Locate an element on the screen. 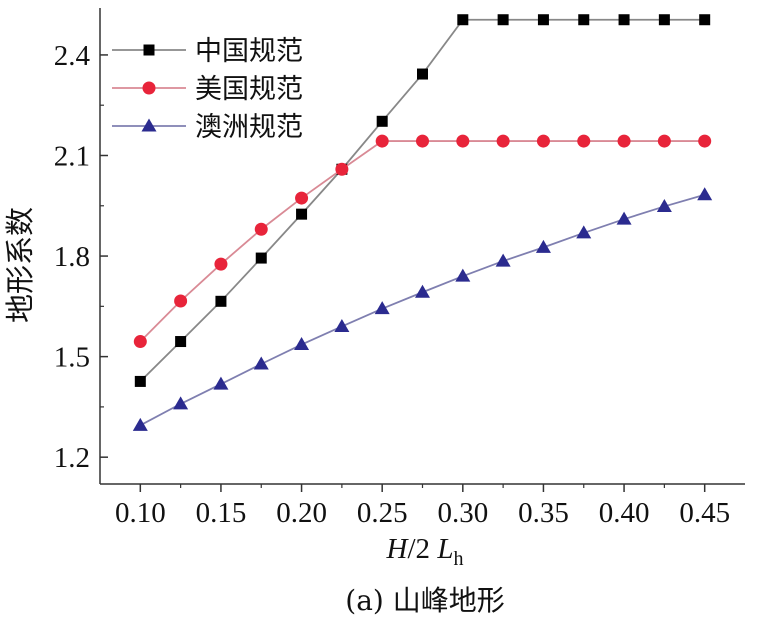  x-tick-label: 0.40 is located at coordinates (624, 513).